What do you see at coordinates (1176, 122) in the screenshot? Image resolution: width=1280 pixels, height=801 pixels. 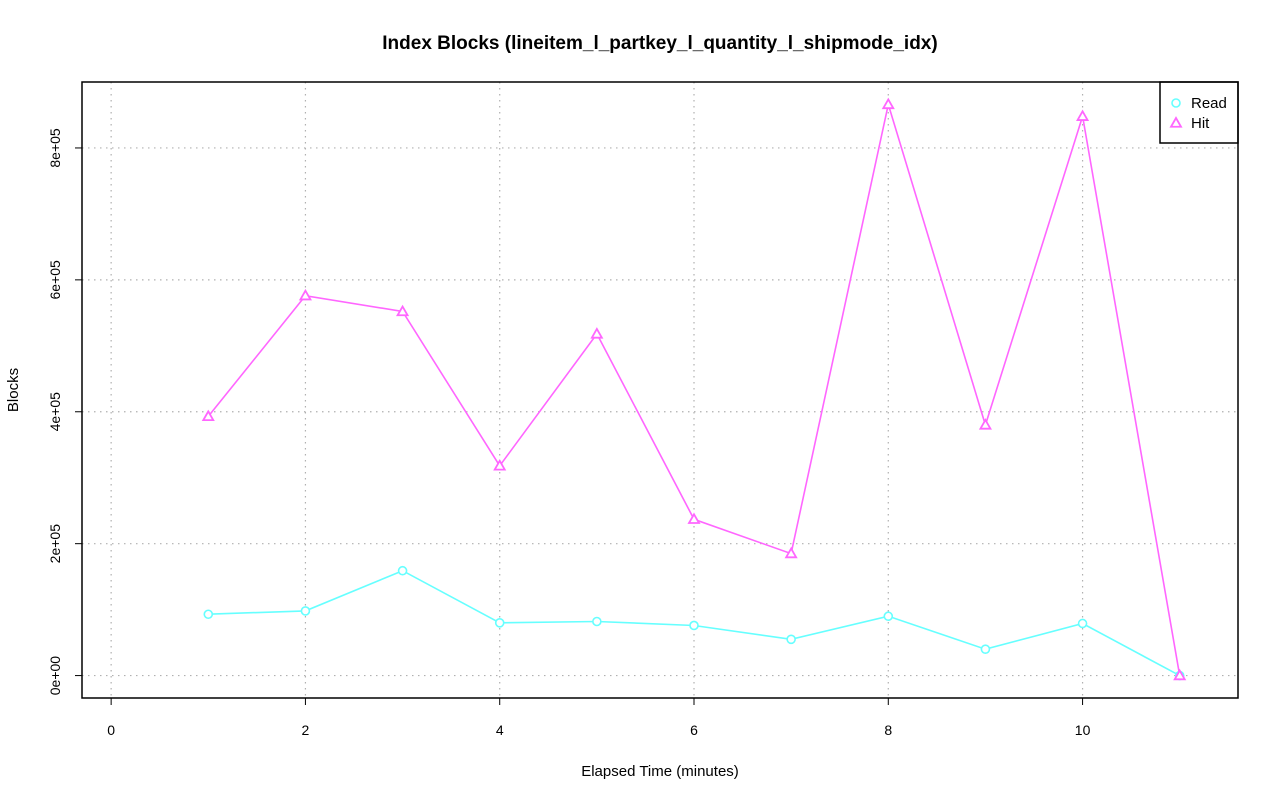 I see `legend-marker-hit` at bounding box center [1176, 122].